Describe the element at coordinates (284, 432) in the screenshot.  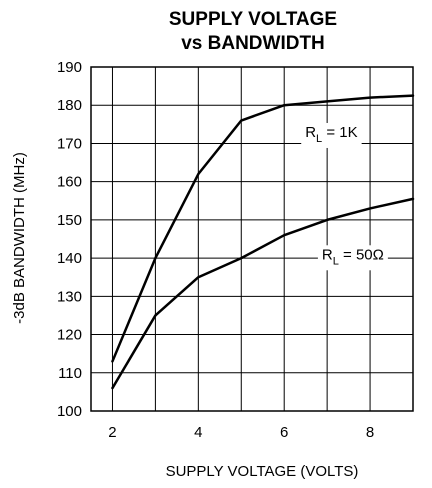
I see `x-tick-label: 6` at that location.